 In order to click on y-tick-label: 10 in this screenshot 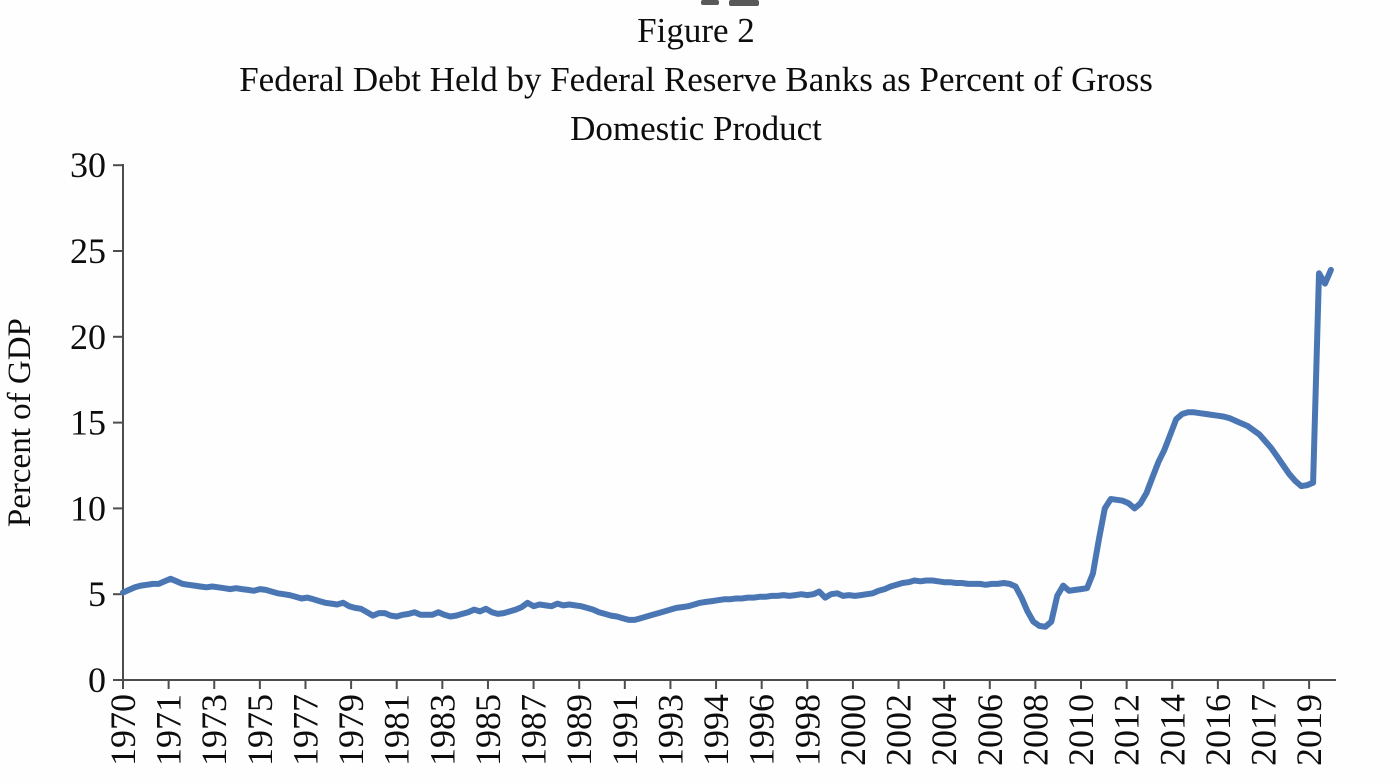, I will do `click(88, 508)`.